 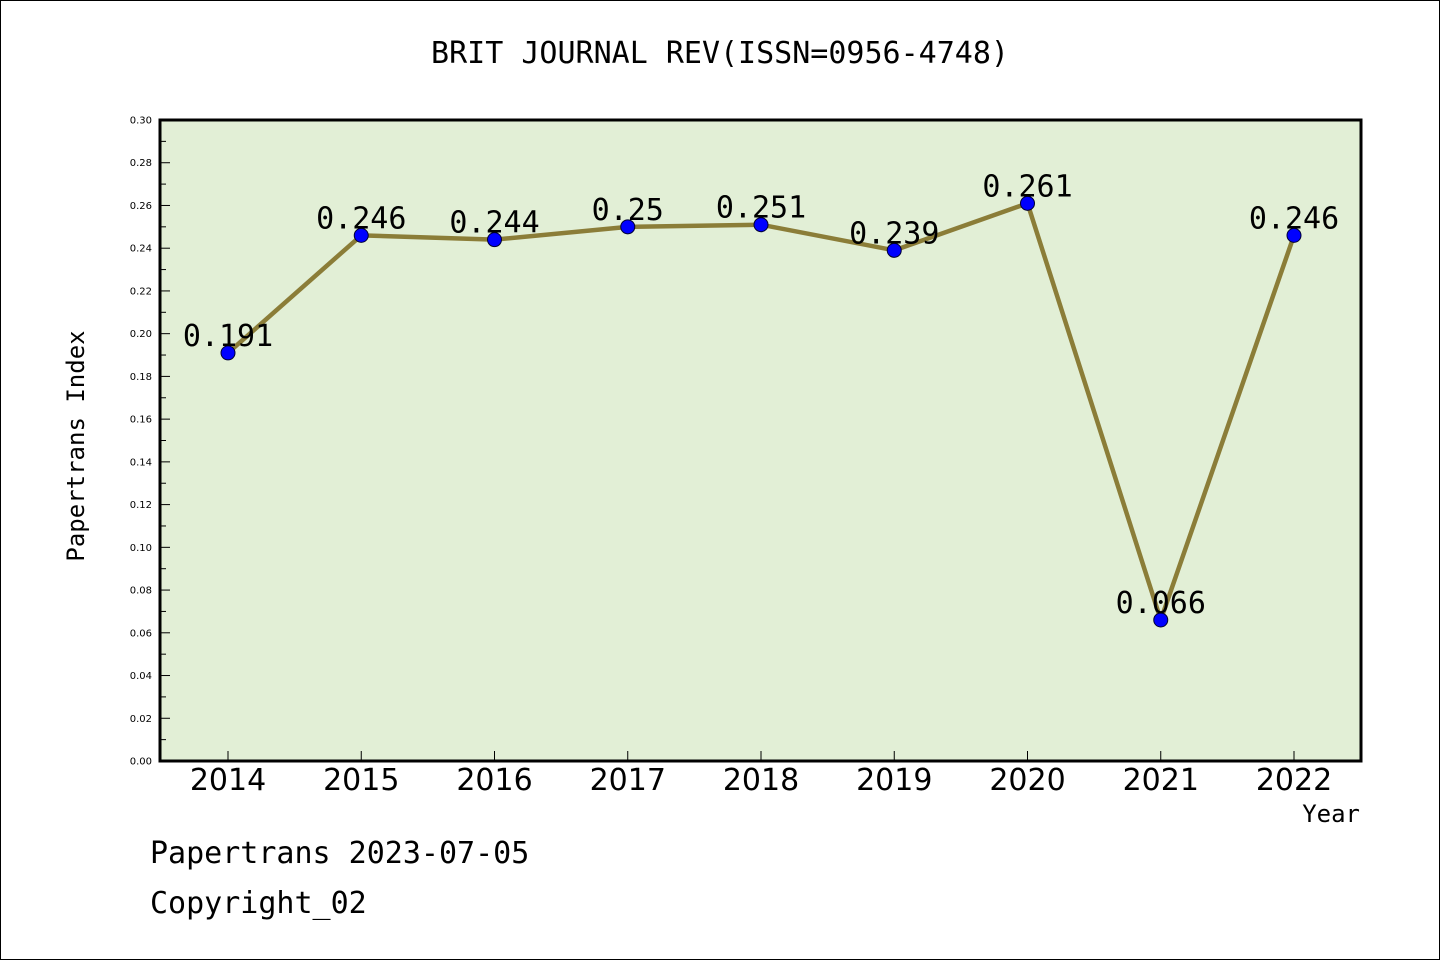 I want to click on data-label: 0.25, so click(x=628, y=210).